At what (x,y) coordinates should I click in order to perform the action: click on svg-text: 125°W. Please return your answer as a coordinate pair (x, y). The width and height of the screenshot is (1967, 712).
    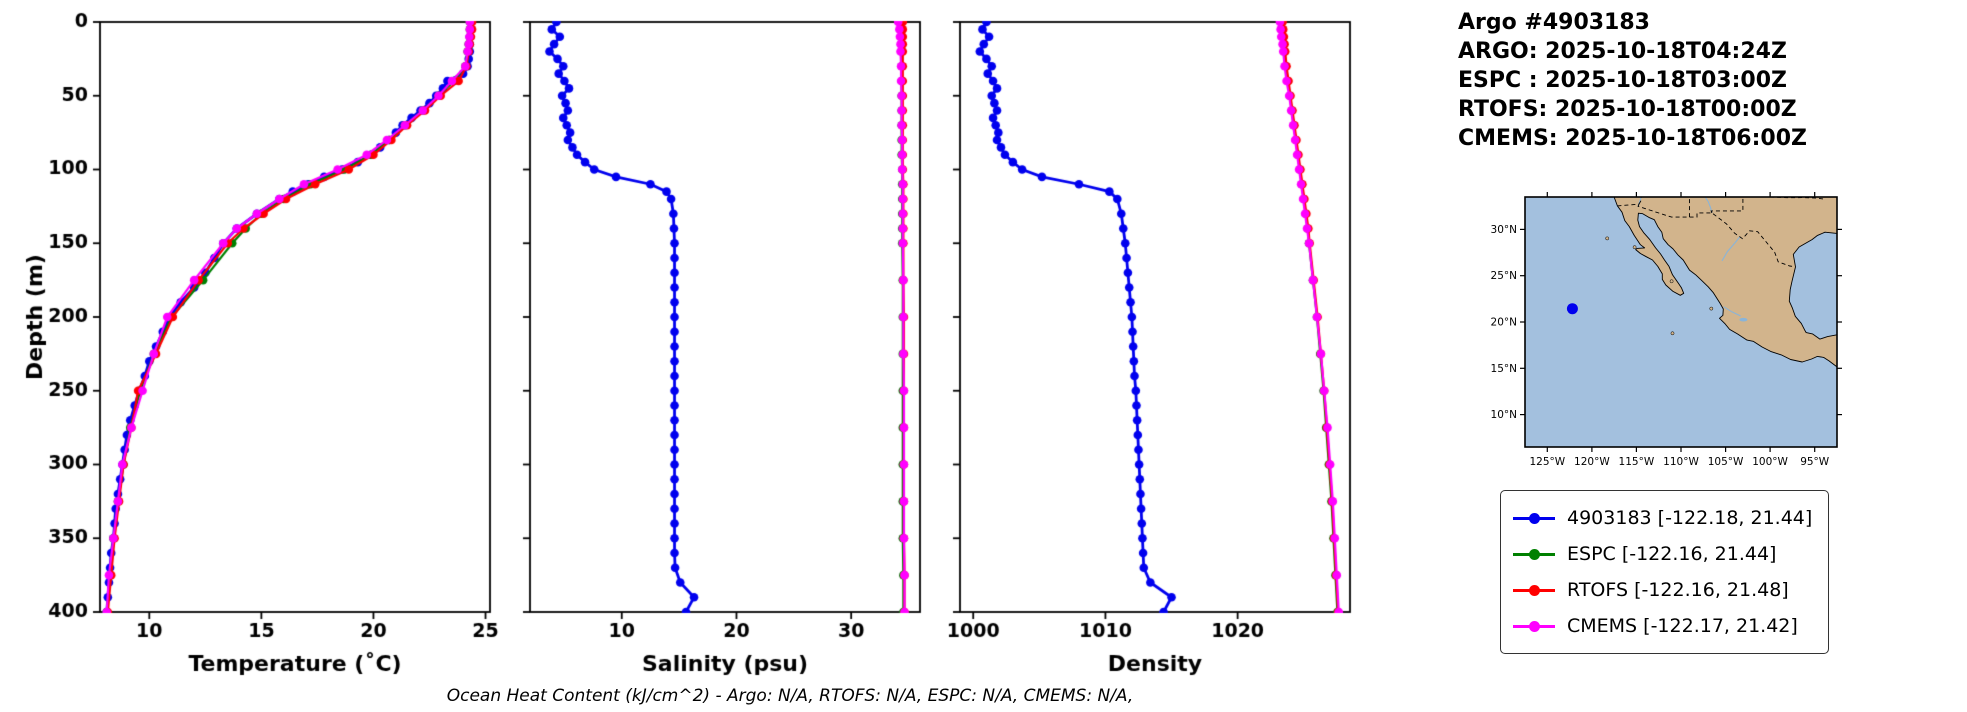
    Looking at the image, I should click on (1547, 462).